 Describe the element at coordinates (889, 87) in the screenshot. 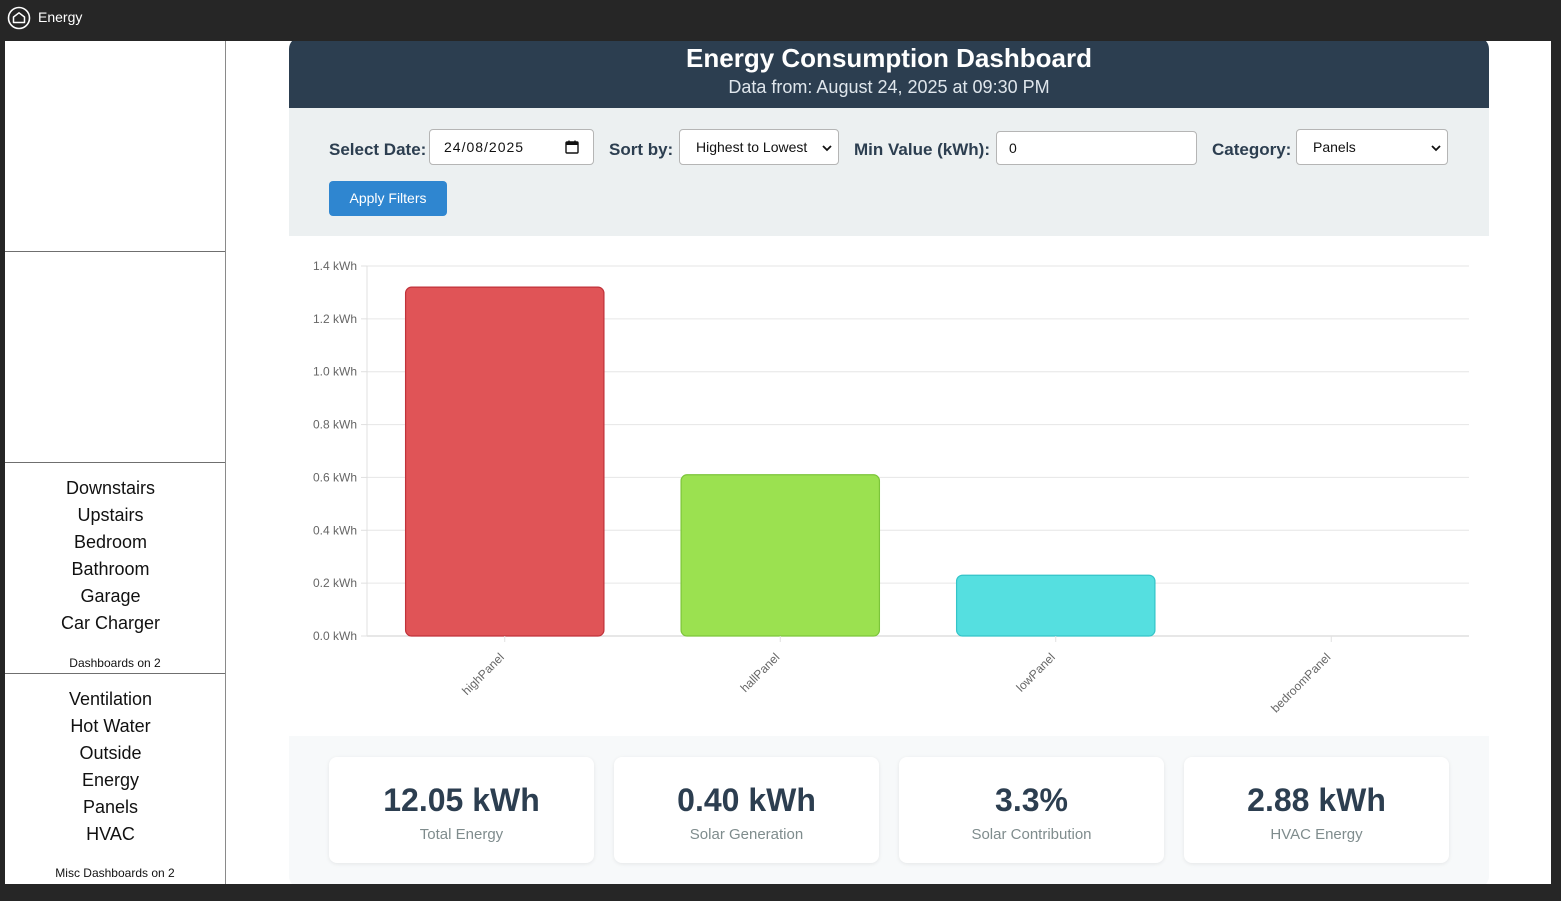

I see `page-subtitle: Data from: August 24, 2025 at 09:30 PM` at that location.